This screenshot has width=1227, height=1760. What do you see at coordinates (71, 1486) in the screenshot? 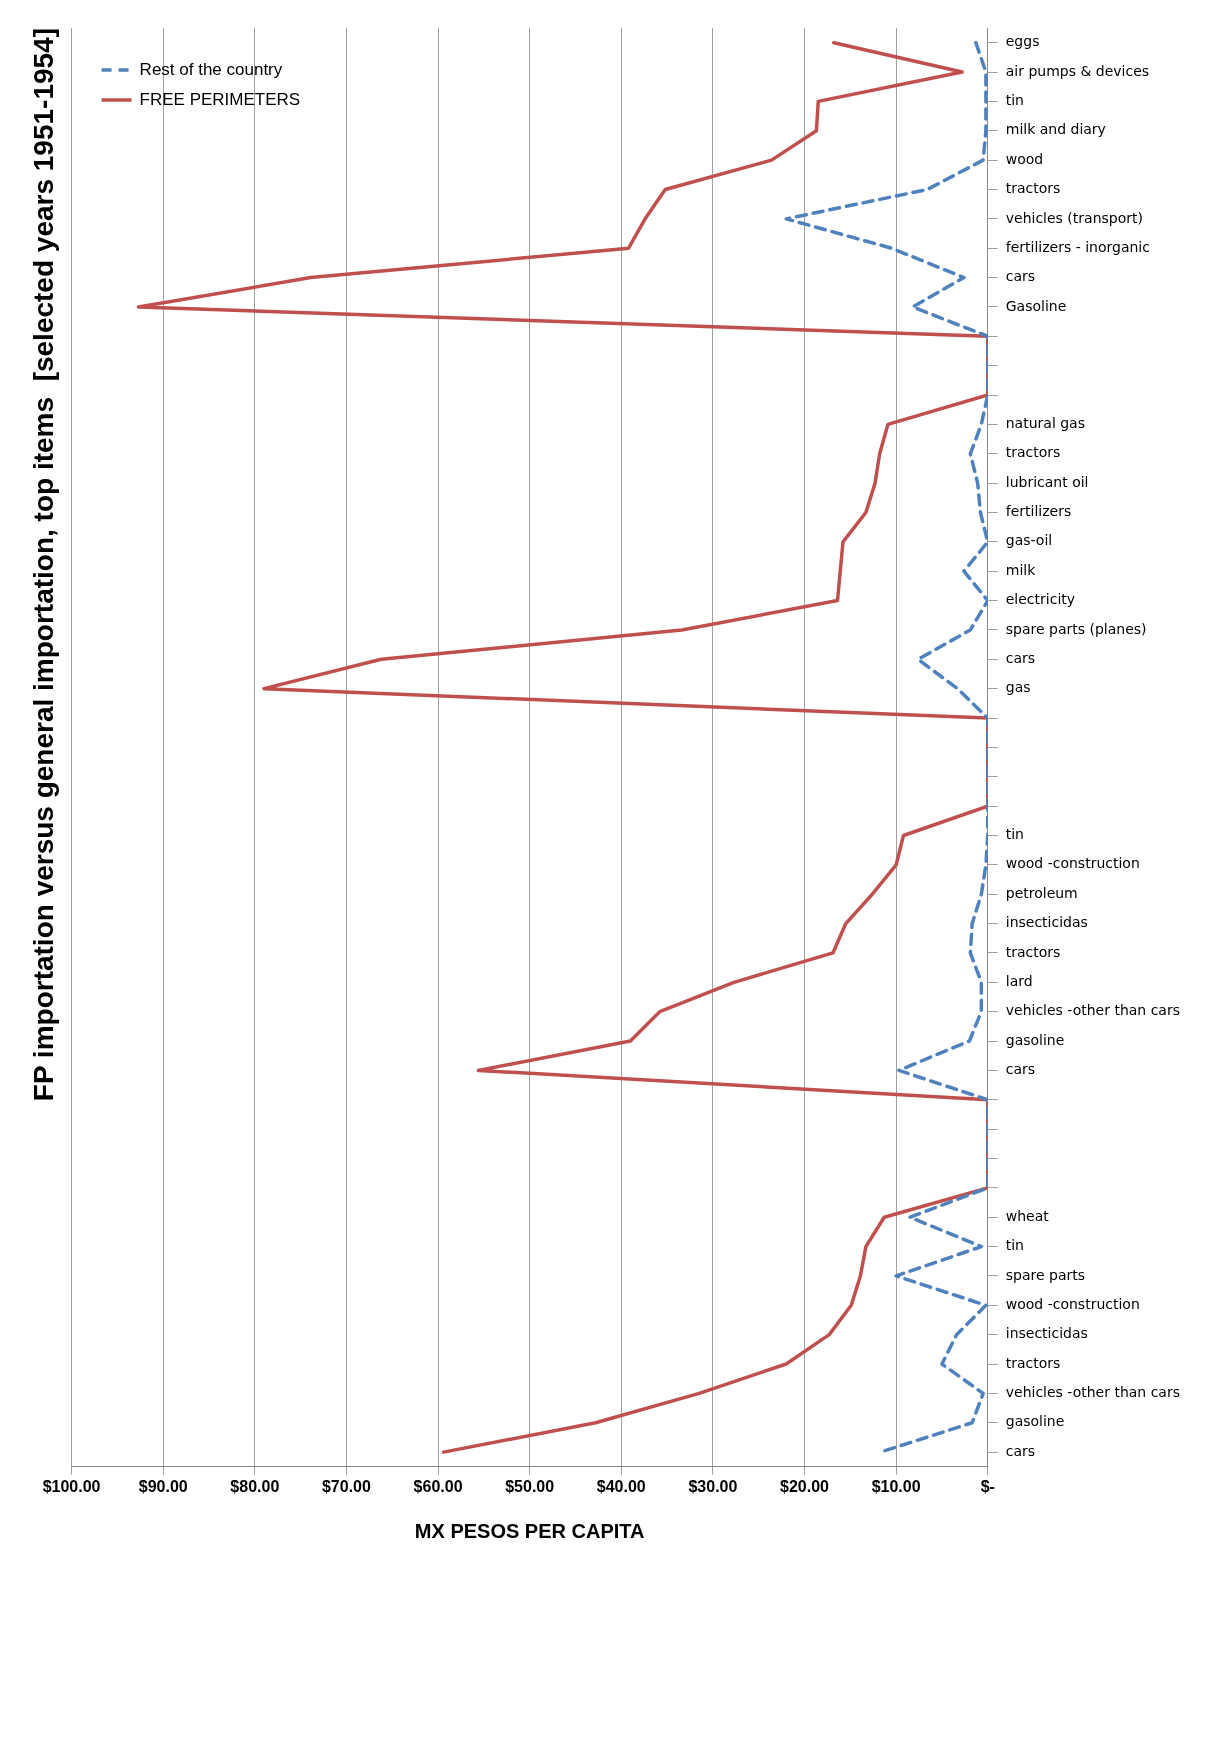
I see `x-tick-label: $100.00` at bounding box center [71, 1486].